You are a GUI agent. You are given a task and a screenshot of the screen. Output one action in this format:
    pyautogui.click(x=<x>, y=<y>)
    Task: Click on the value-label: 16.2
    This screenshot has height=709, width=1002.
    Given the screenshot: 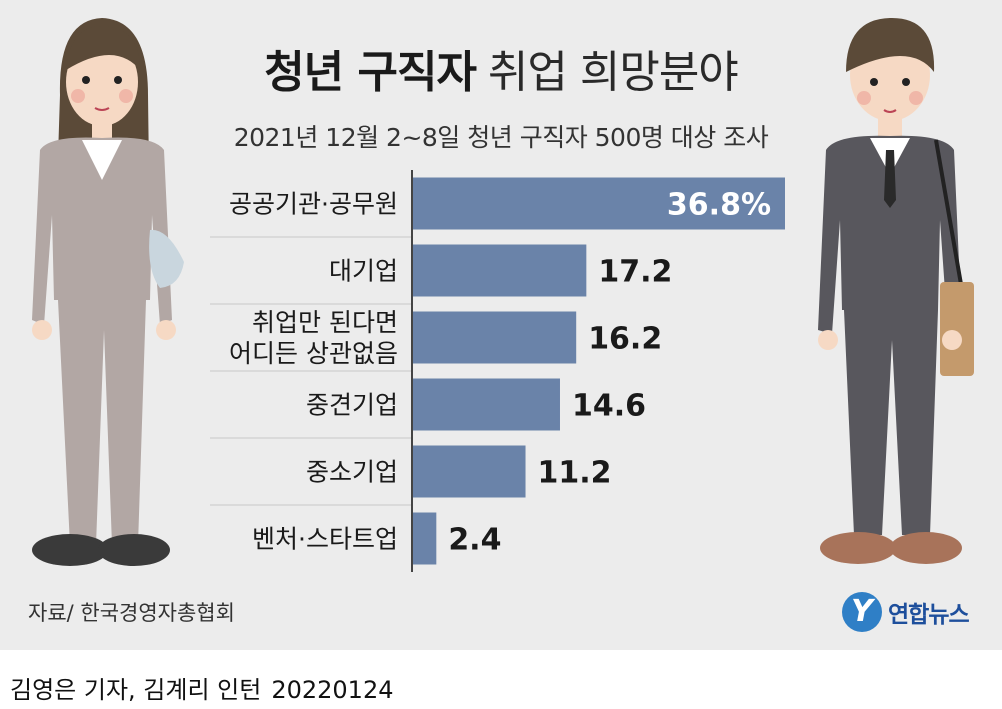 What is the action you would take?
    pyautogui.click(x=625, y=339)
    